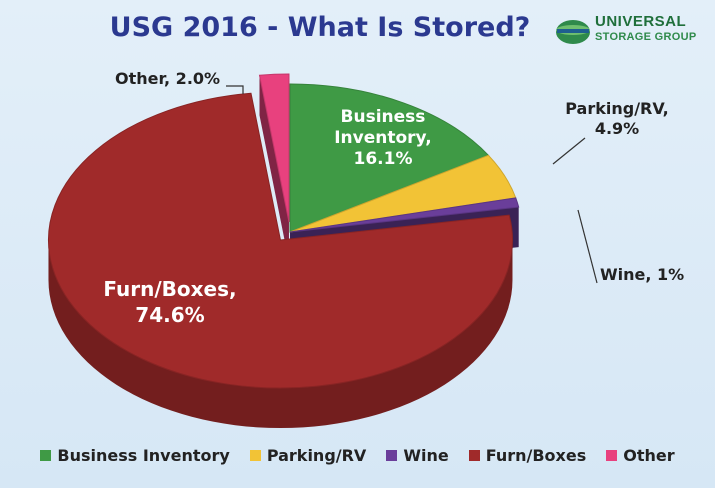 The width and height of the screenshot is (715, 488). I want to click on pie-slice-business-inventory, so click(389, 158).